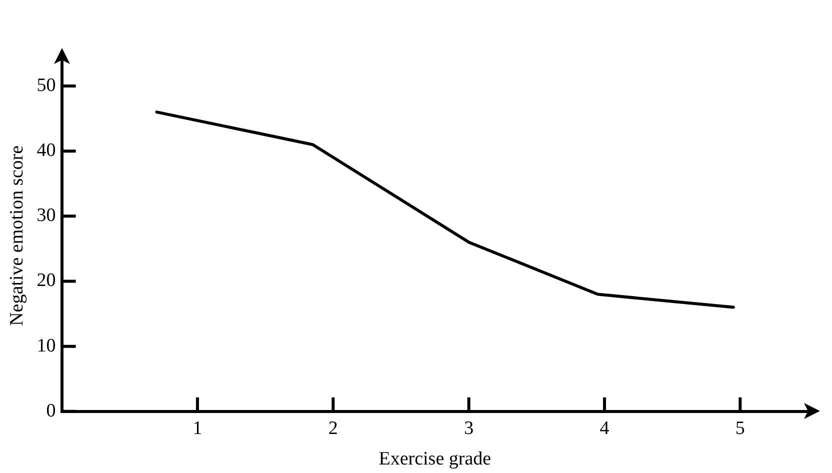 This screenshot has width=832, height=473. What do you see at coordinates (46, 215) in the screenshot?
I see `y-tick-label: 30` at bounding box center [46, 215].